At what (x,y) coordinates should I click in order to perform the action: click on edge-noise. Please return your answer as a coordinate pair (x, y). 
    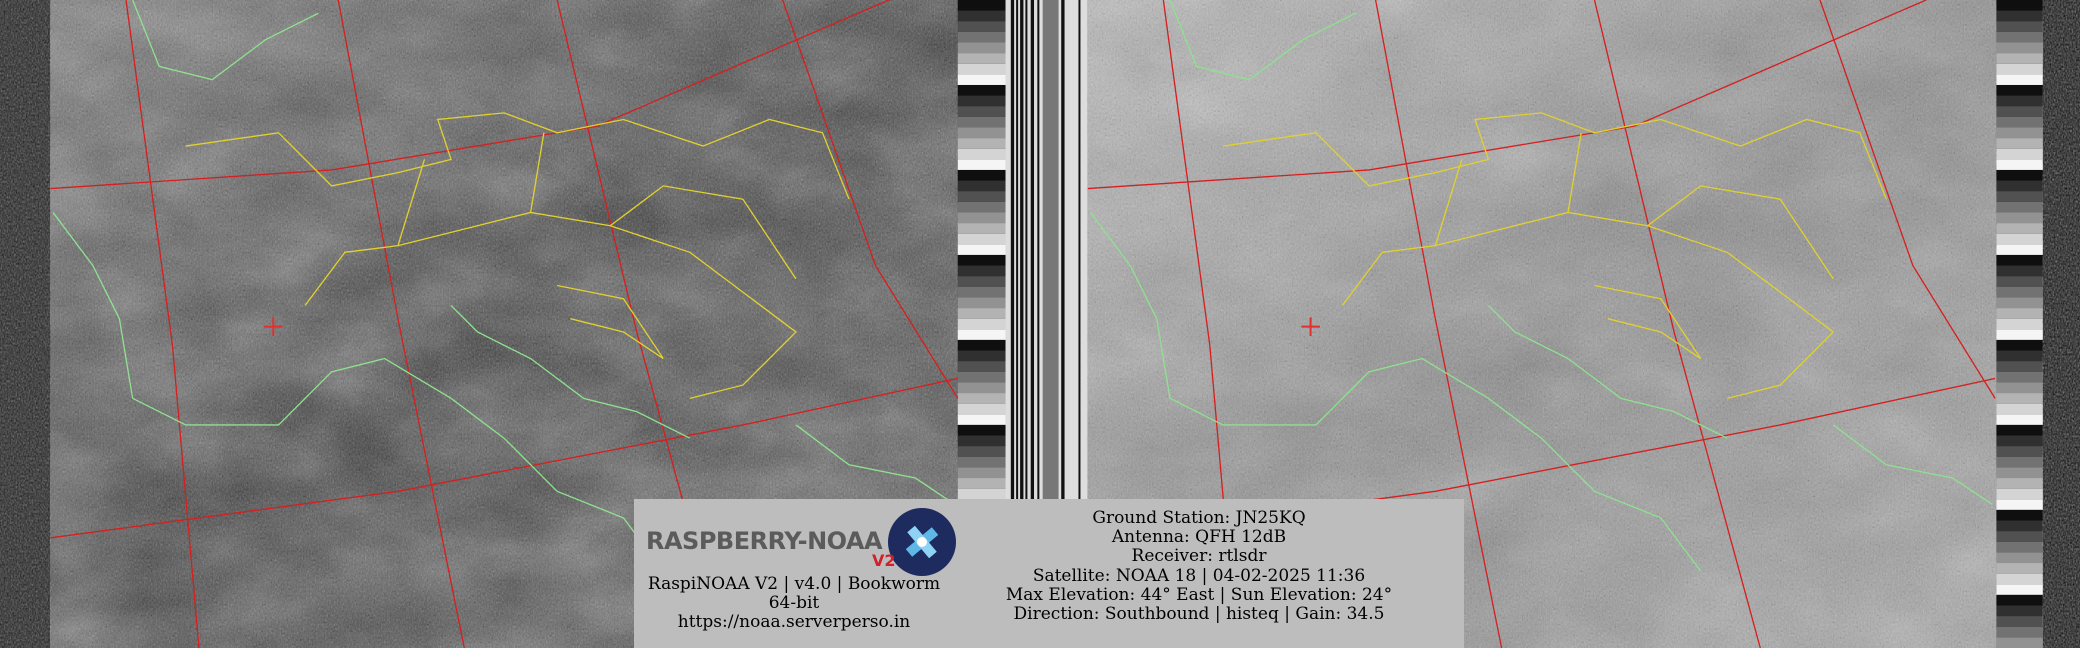
    Looking at the image, I should click on (2061, 324).